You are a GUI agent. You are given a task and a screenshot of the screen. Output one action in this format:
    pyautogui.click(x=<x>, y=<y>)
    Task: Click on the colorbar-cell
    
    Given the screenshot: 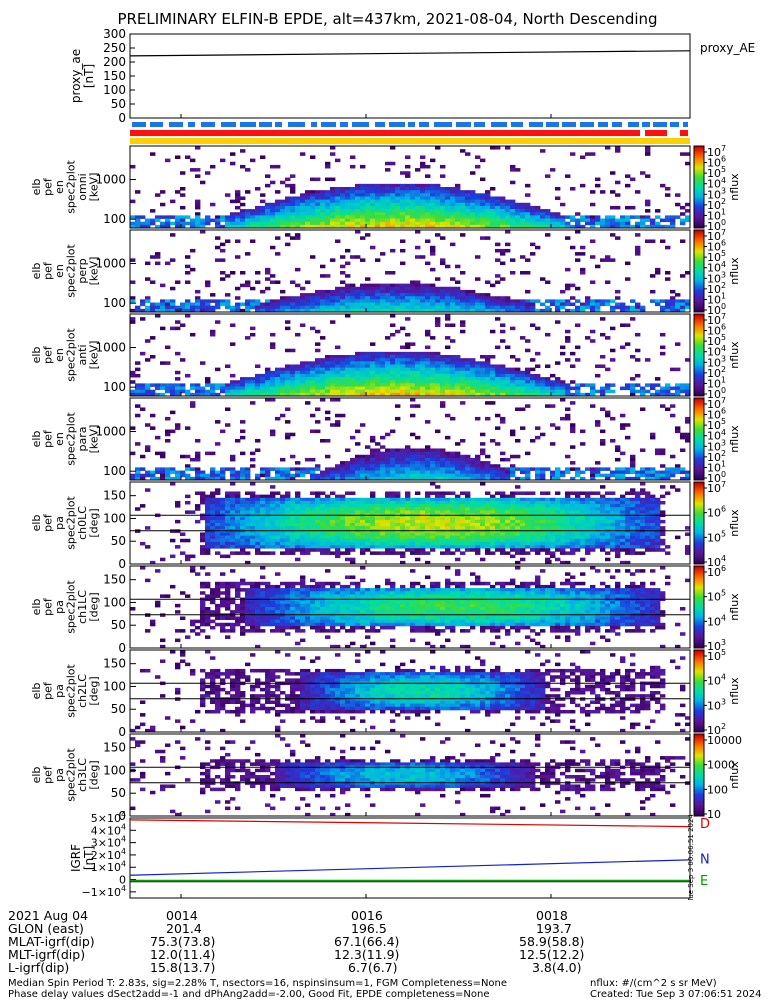 What is the action you would take?
    pyautogui.click(x=699, y=174)
    